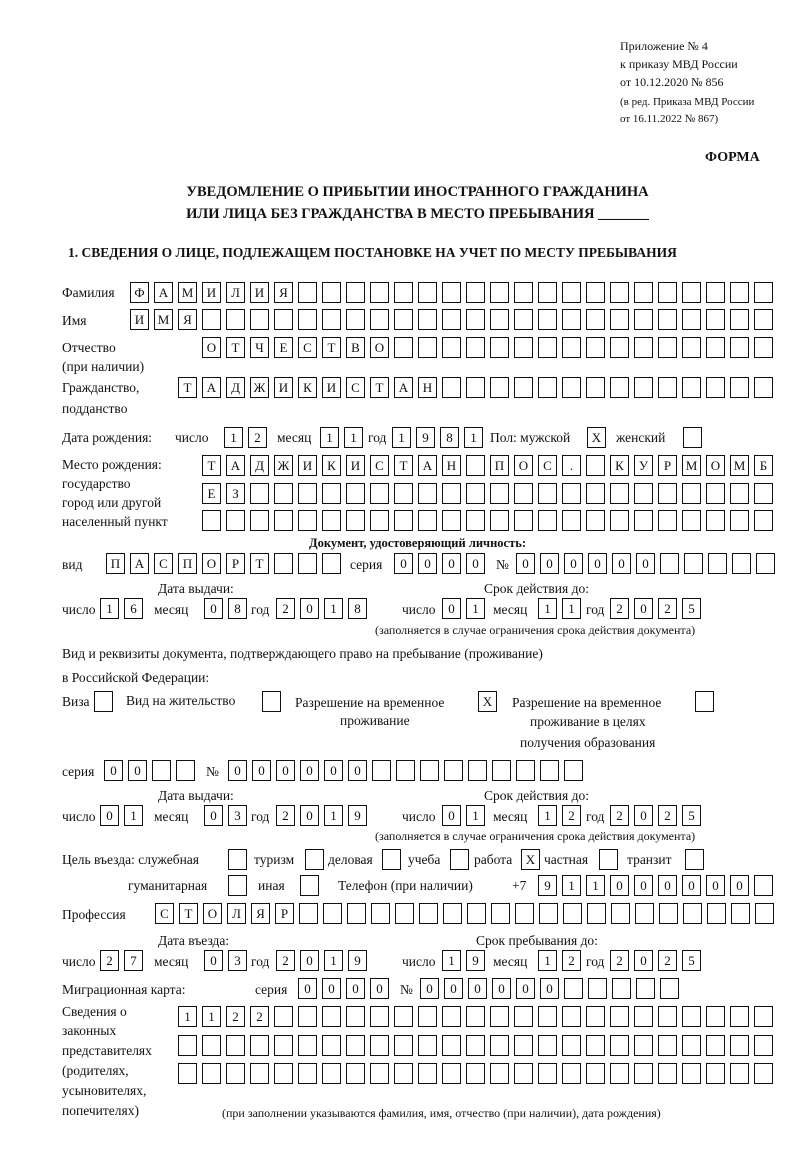  Describe the element at coordinates (487, 701) in the screenshot. I see `trp-checkbox: X` at that location.